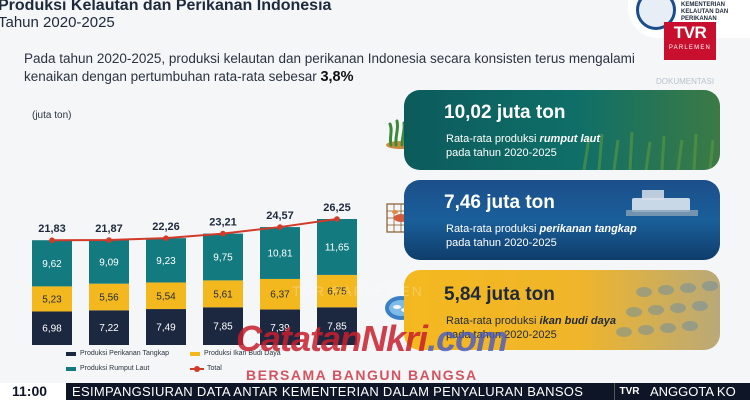 The width and height of the screenshot is (750, 400). What do you see at coordinates (124, 353) in the screenshot?
I see `legend-label: Produksi Perikanan Tangkap` at bounding box center [124, 353].